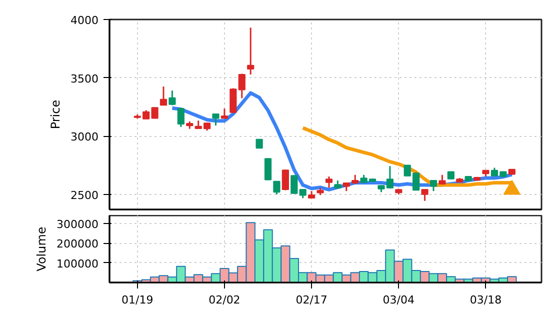  What do you see at coordinates (41, 249) in the screenshot?
I see `y-axis-title: Volume` at bounding box center [41, 249].